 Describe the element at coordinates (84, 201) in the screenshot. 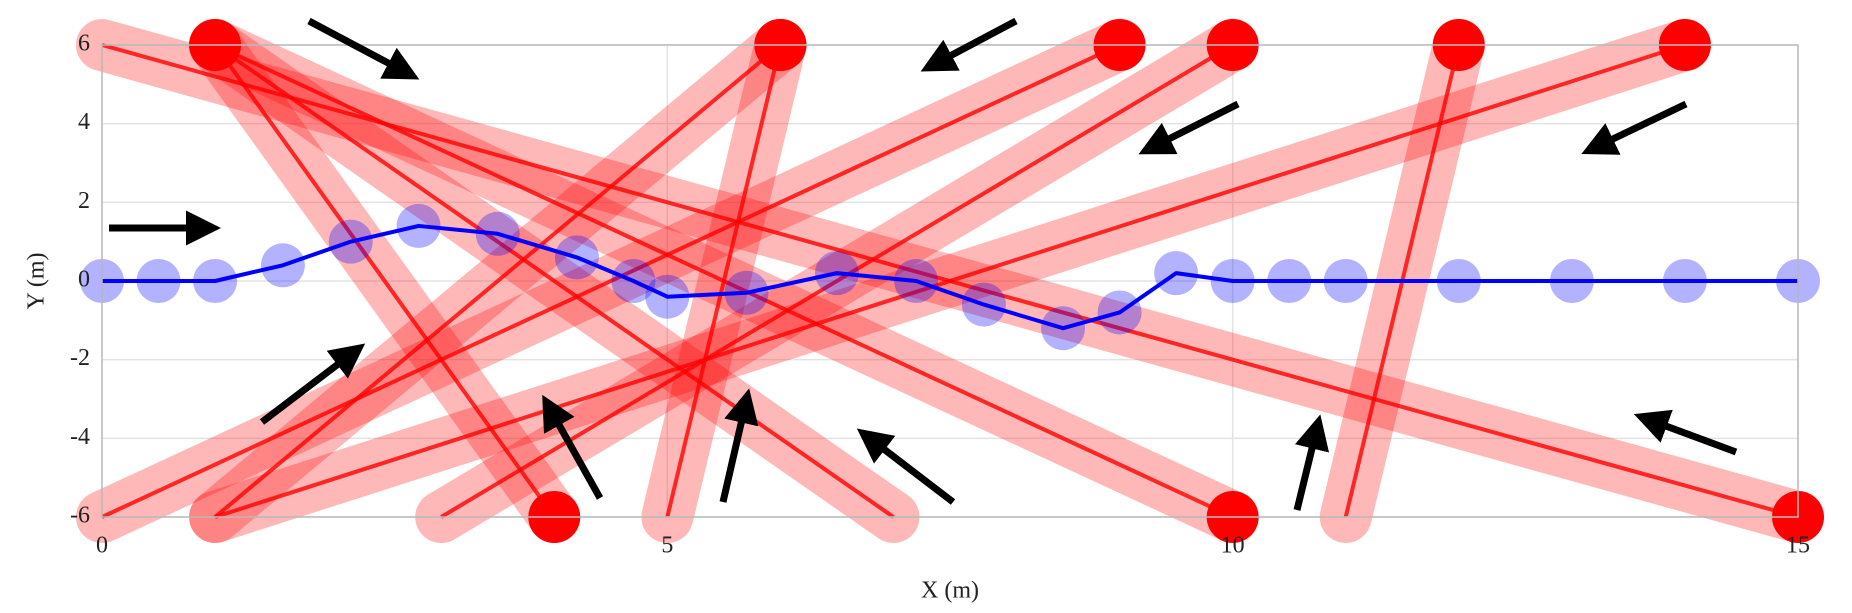

I see `y-tick-label: 2` at that location.